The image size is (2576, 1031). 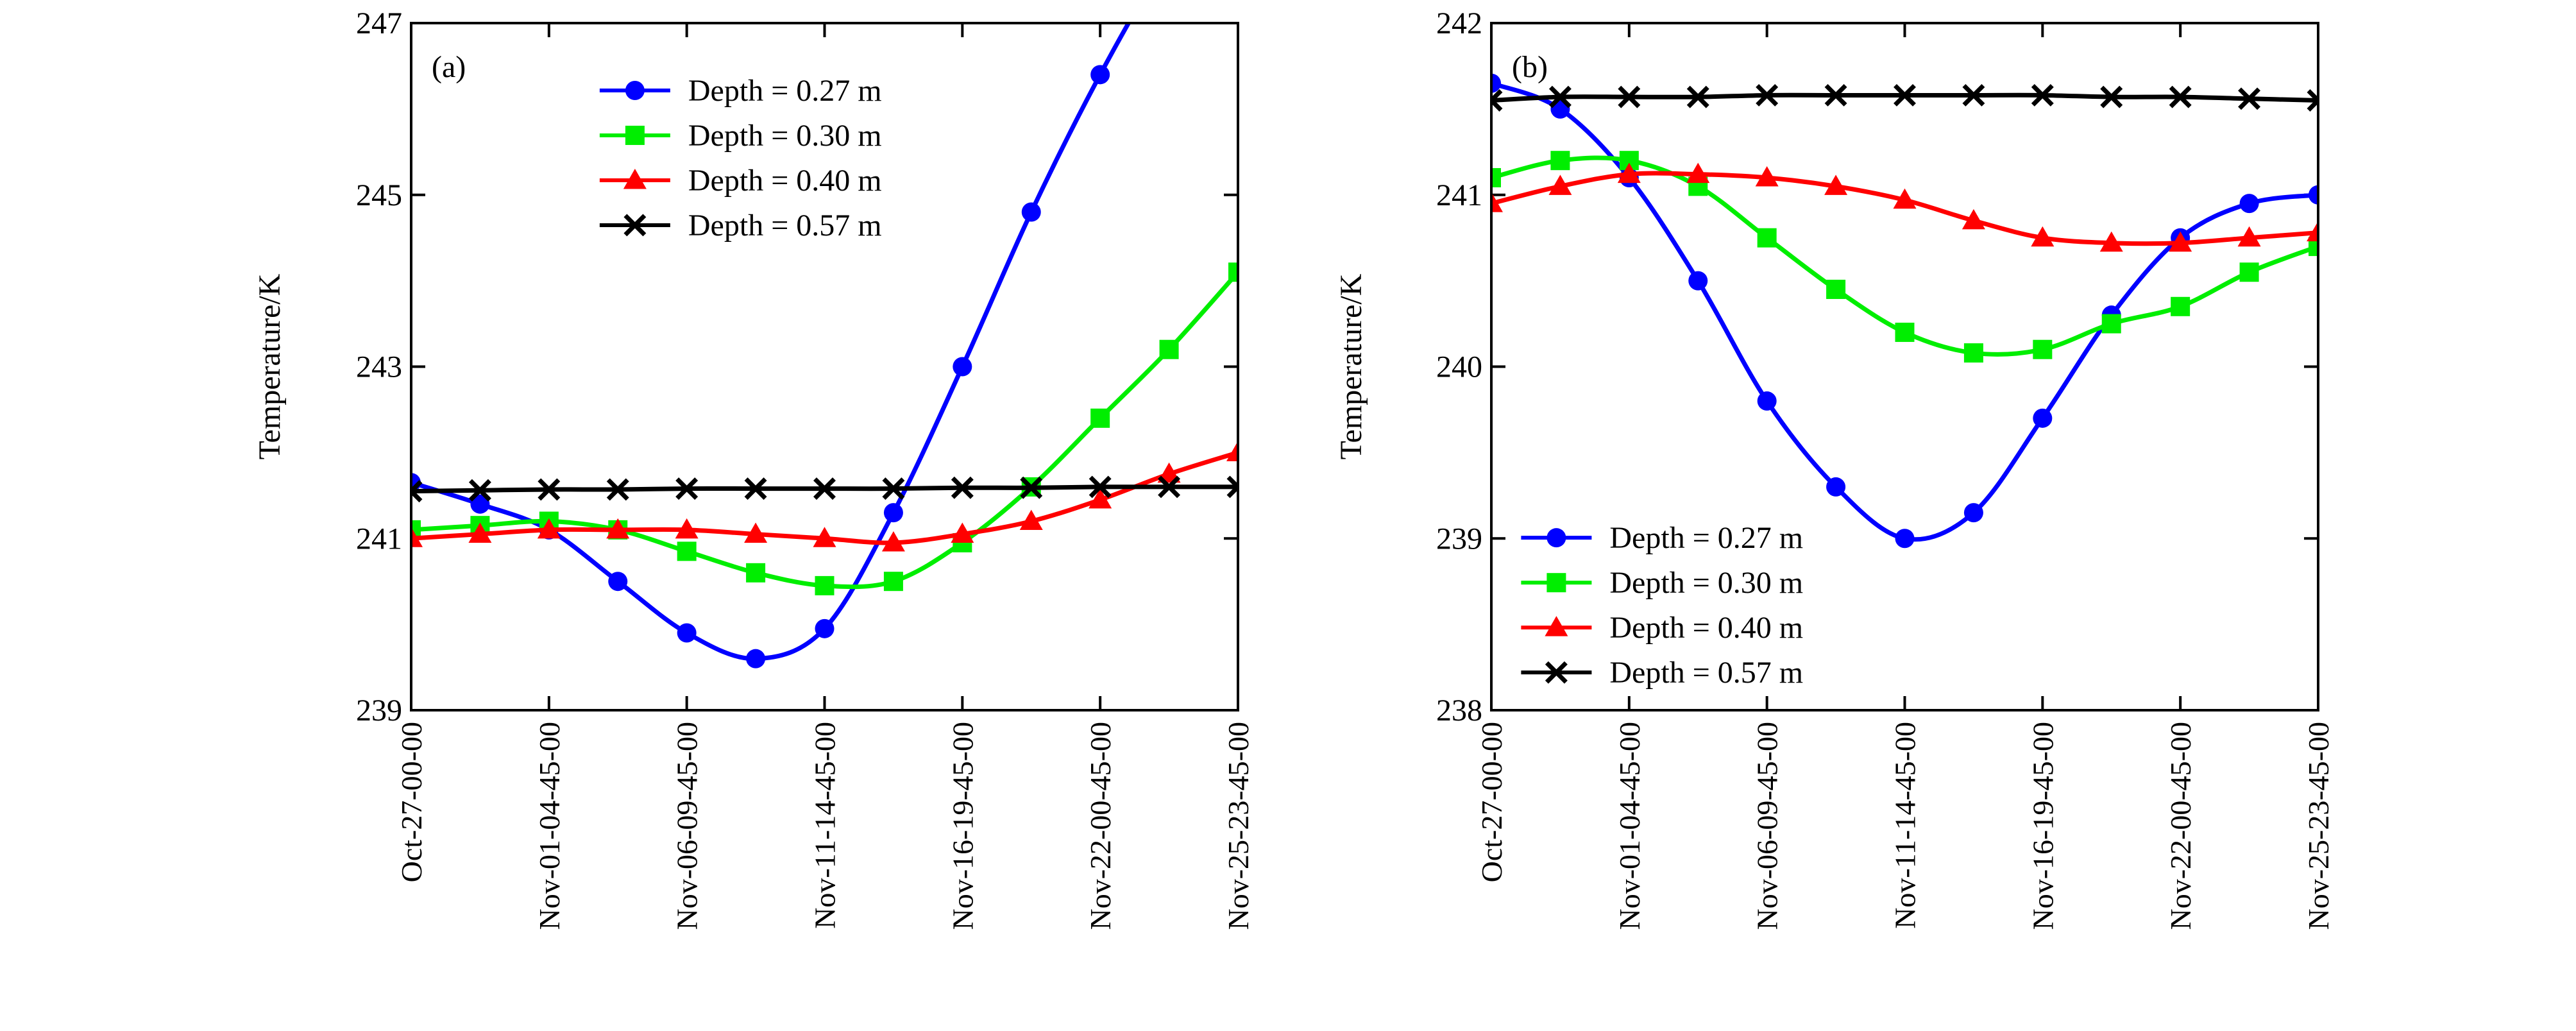 I want to click on y-tick-label: 245, so click(x=379, y=195).